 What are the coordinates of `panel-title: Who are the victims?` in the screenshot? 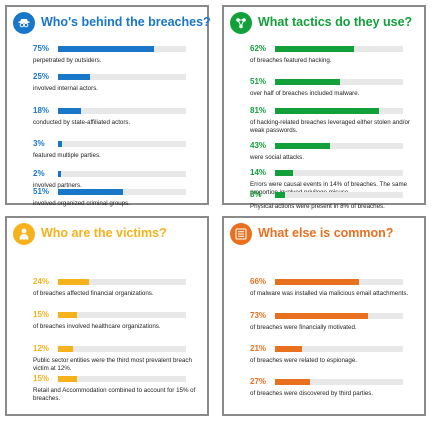 It's located at (104, 233).